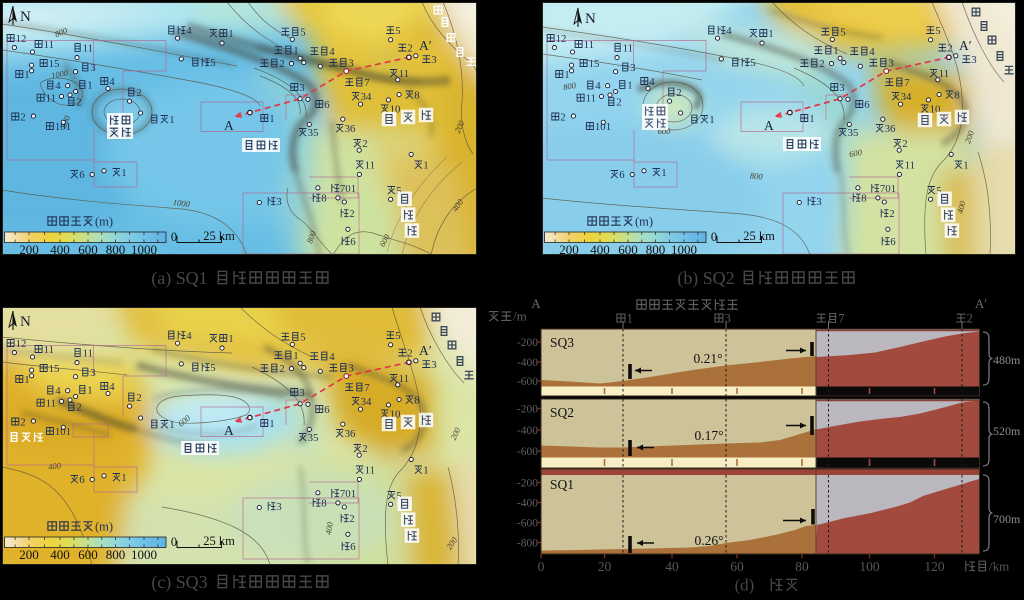 This screenshot has height=600, width=1024. What do you see at coordinates (179, 582) in the screenshot?
I see `svg-text: (c) SQ3` at bounding box center [179, 582].